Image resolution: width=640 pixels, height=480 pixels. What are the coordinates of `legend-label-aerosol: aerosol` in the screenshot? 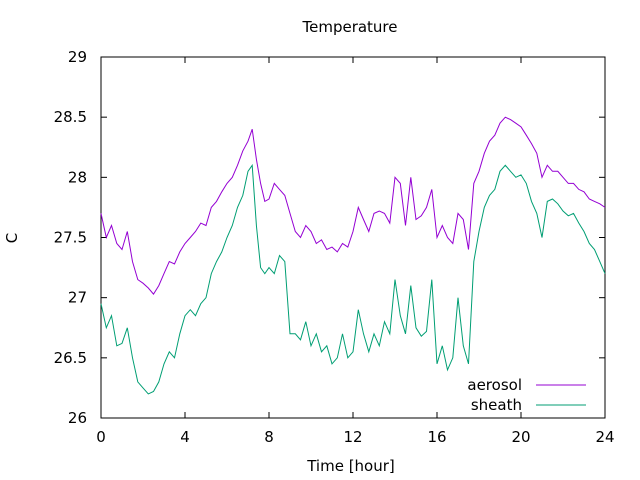 It's located at (494, 385).